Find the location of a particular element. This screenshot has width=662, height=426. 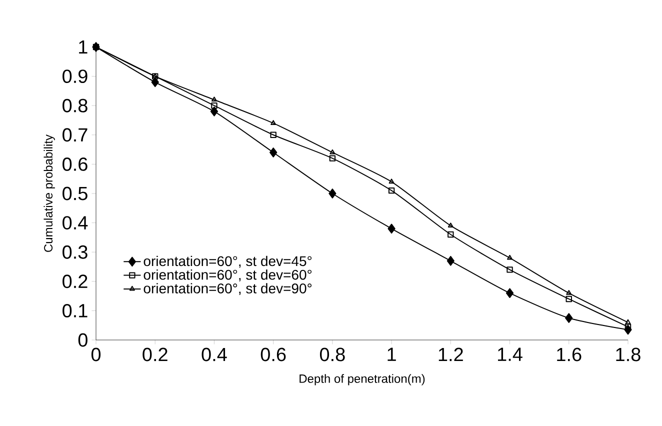

x-tick-label: 1.6 is located at coordinates (569, 355).